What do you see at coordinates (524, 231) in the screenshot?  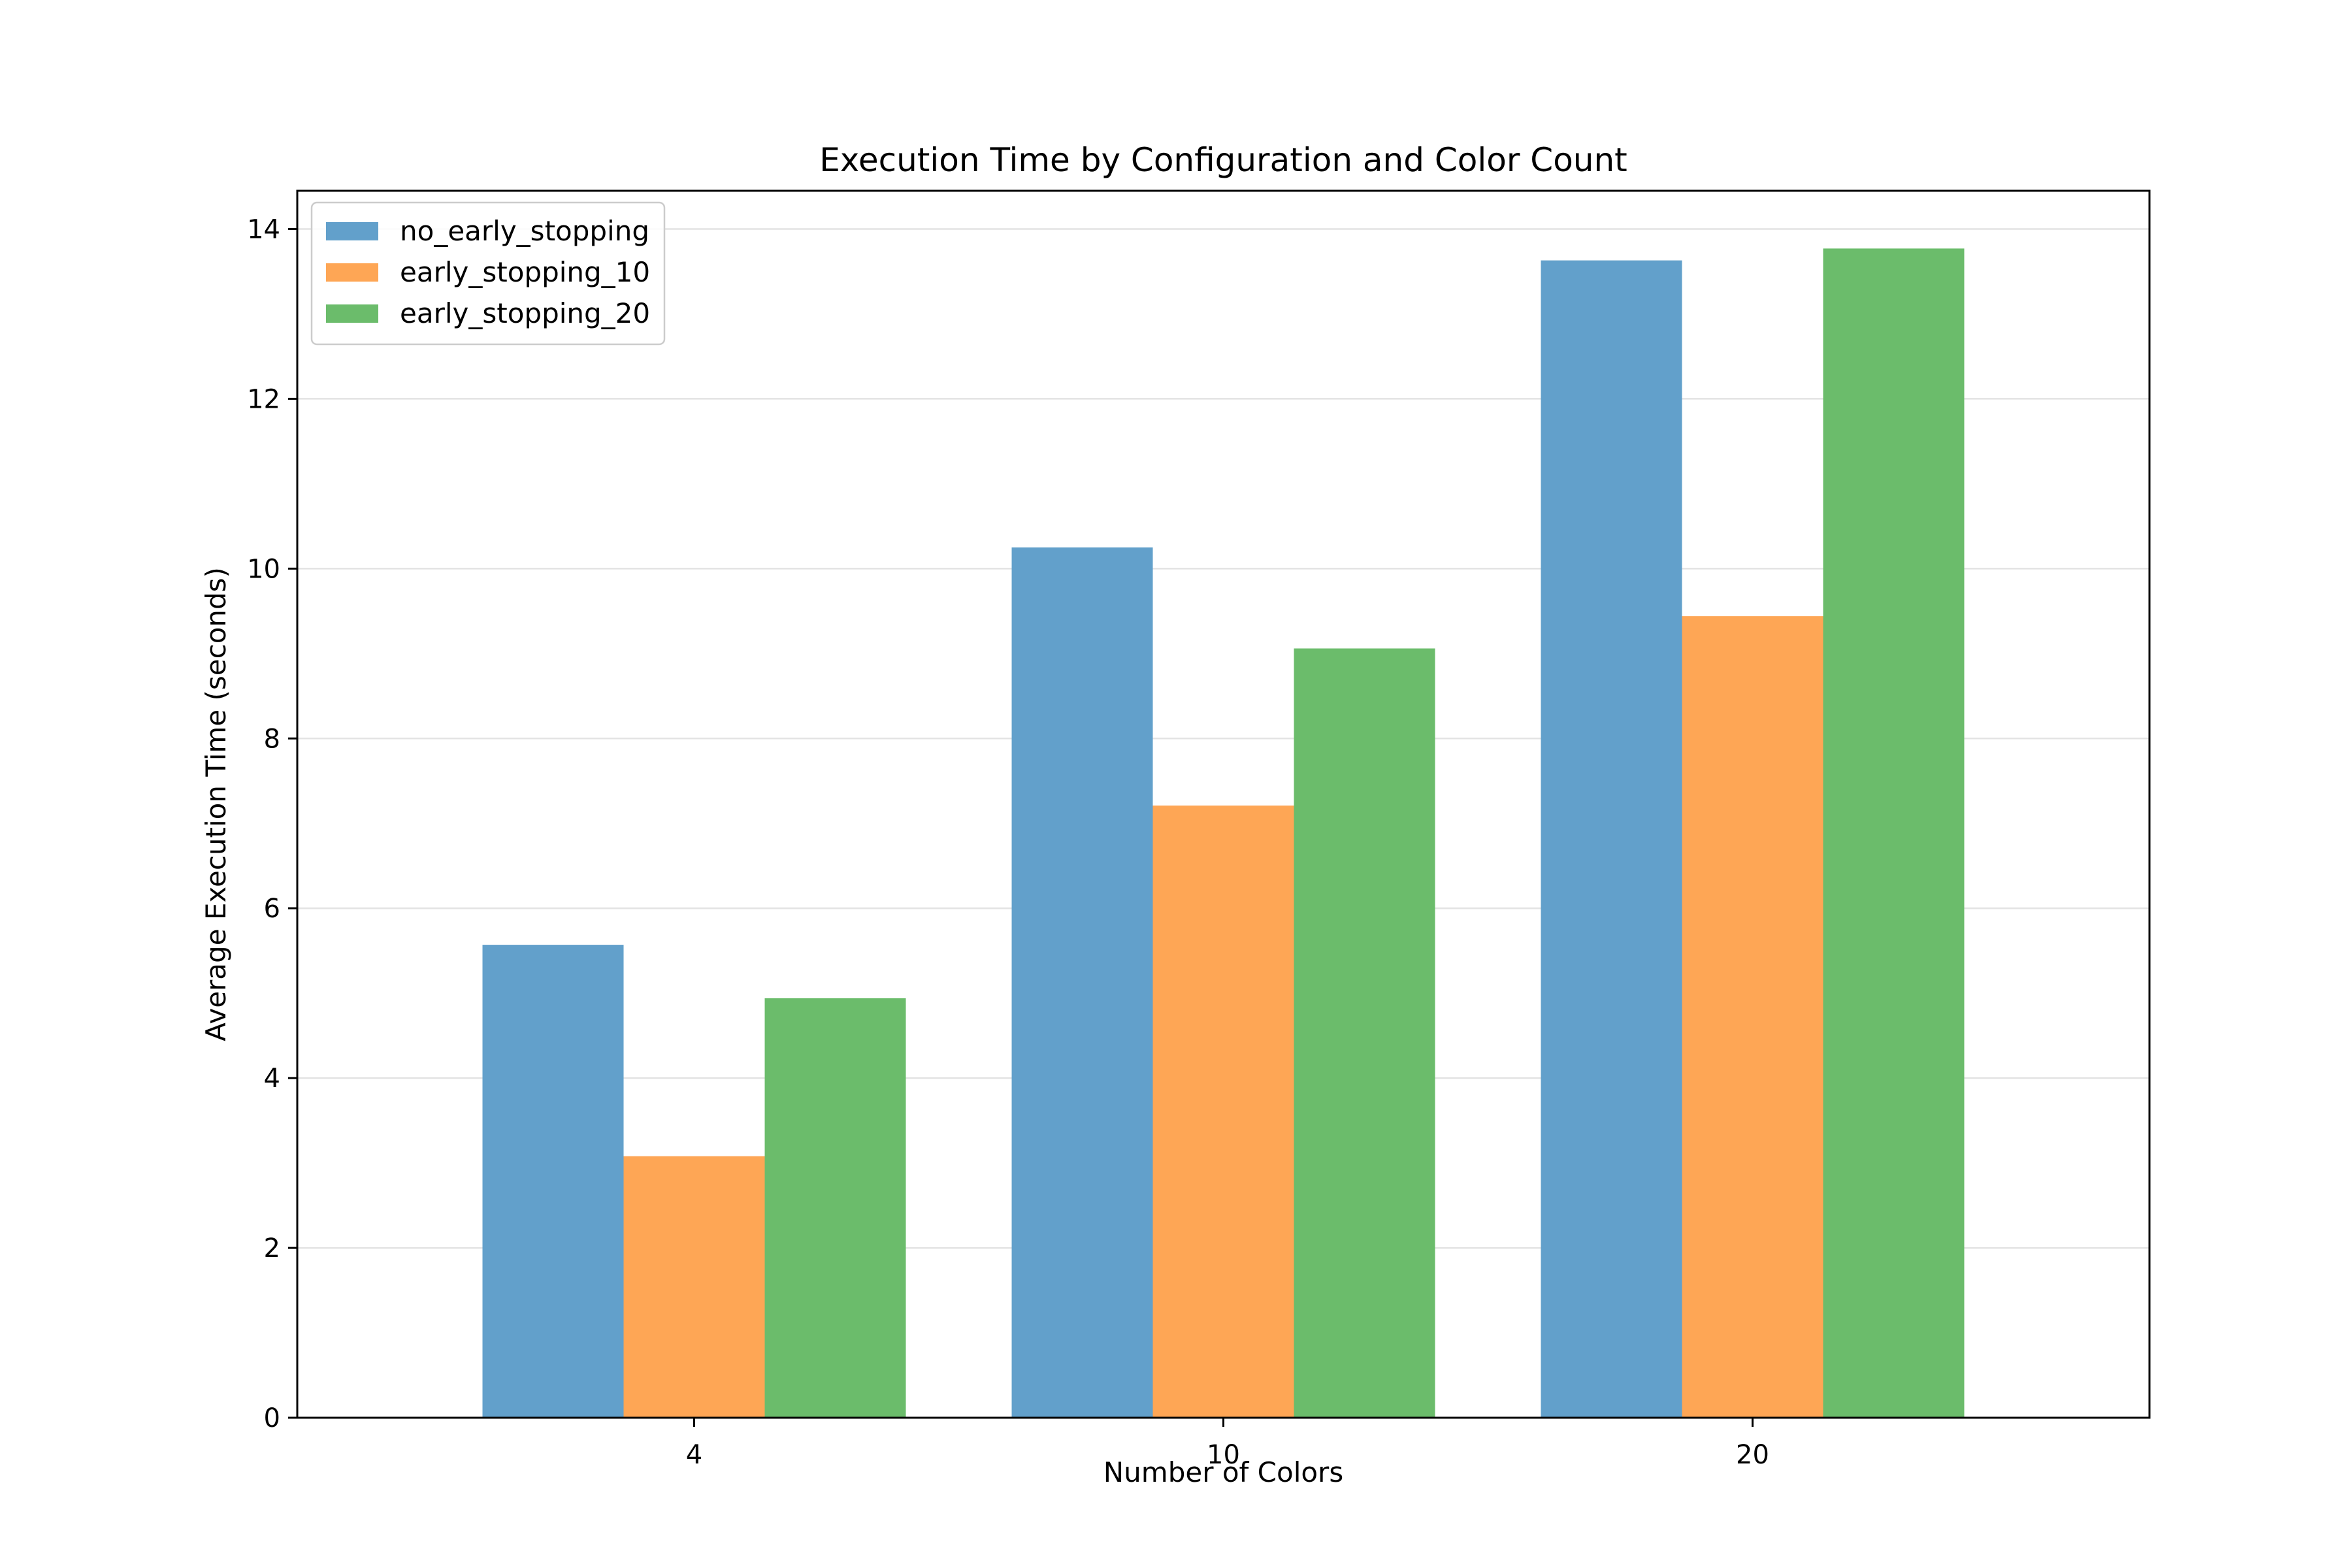 I see `legend-label-no_early_stopping: no_early_stopping` at bounding box center [524, 231].